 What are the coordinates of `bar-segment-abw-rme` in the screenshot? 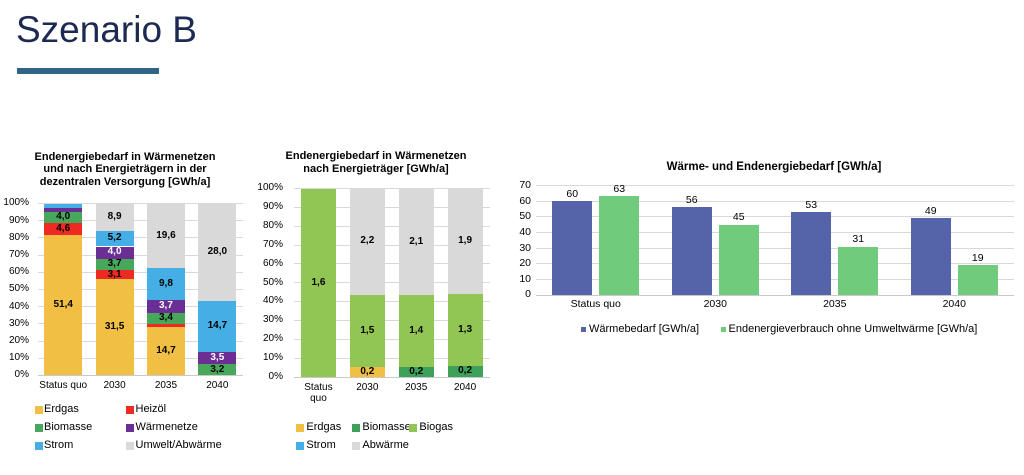 It's located at (465, 241).